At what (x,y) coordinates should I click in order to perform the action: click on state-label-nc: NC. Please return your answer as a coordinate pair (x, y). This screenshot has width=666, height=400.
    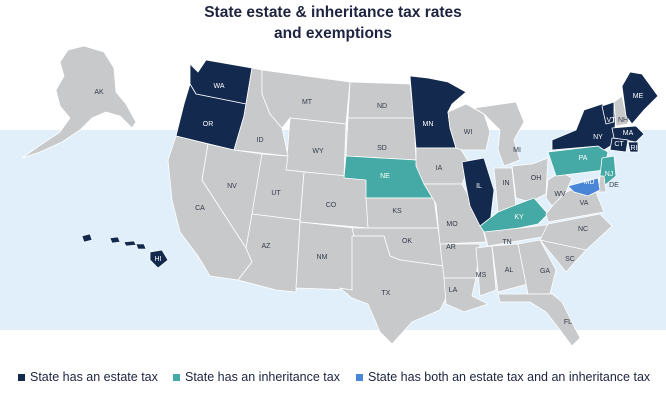
    Looking at the image, I should click on (583, 229).